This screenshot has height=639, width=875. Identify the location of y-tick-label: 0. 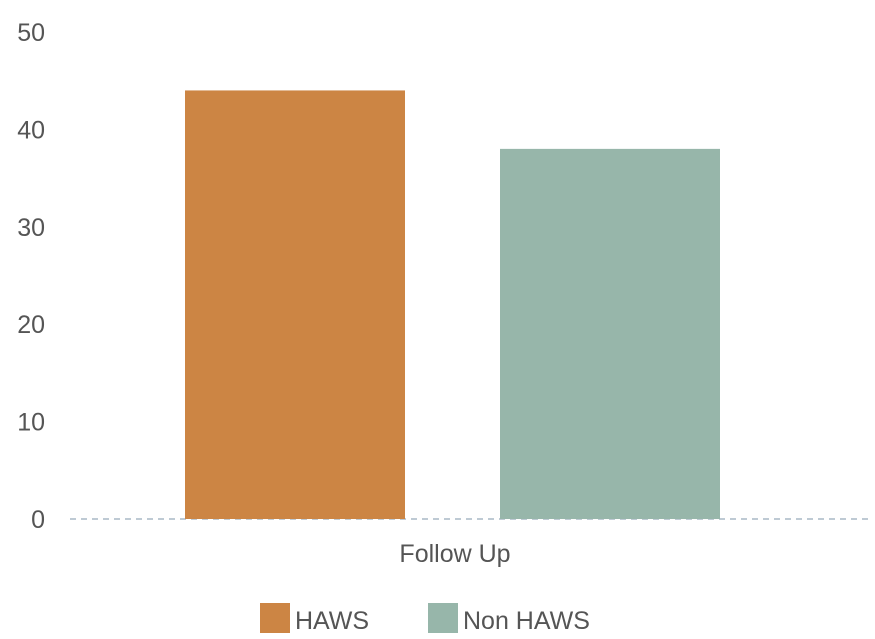
(38, 520).